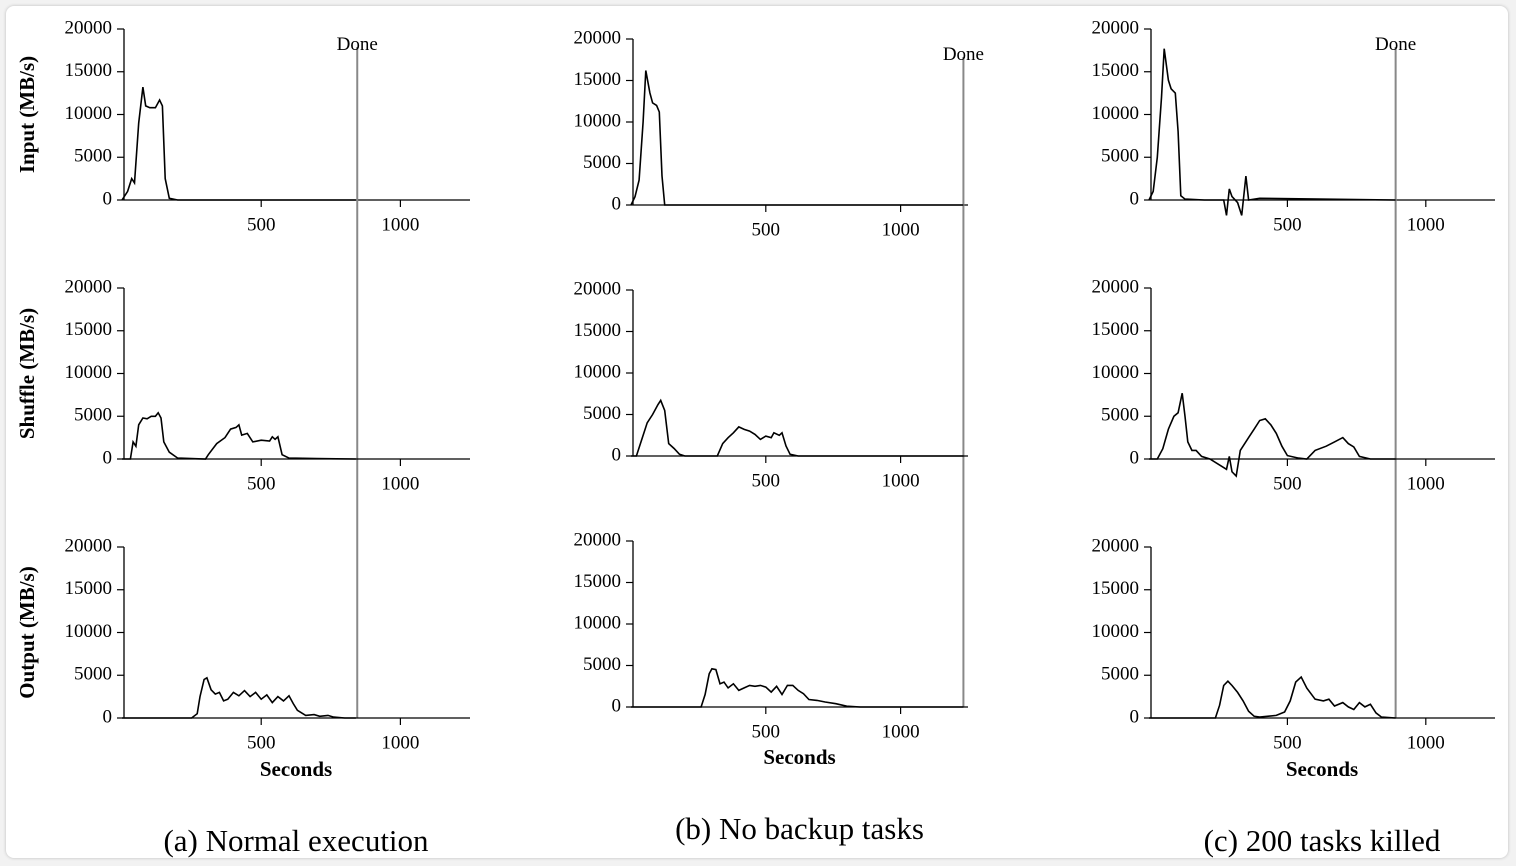 This screenshot has height=866, width=1516. What do you see at coordinates (296, 840) in the screenshot?
I see `caption: (a) Normal execution` at bounding box center [296, 840].